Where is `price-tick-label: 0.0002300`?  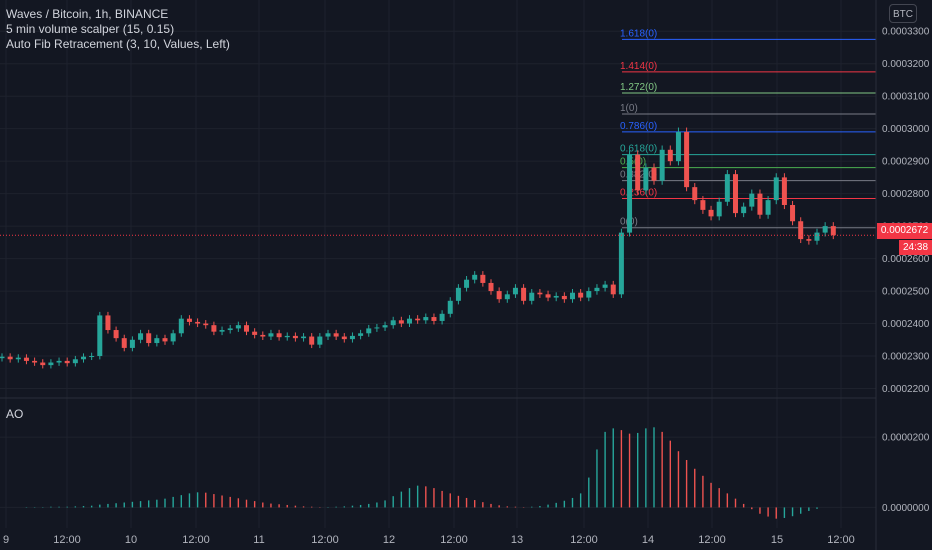
price-tick-label: 0.0002300 is located at coordinates (906, 357).